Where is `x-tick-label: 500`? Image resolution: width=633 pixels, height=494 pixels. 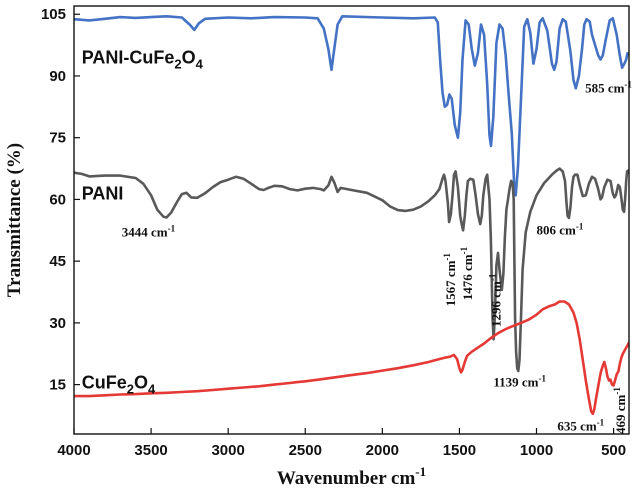
x-tick-label: 500 is located at coordinates (613, 450).